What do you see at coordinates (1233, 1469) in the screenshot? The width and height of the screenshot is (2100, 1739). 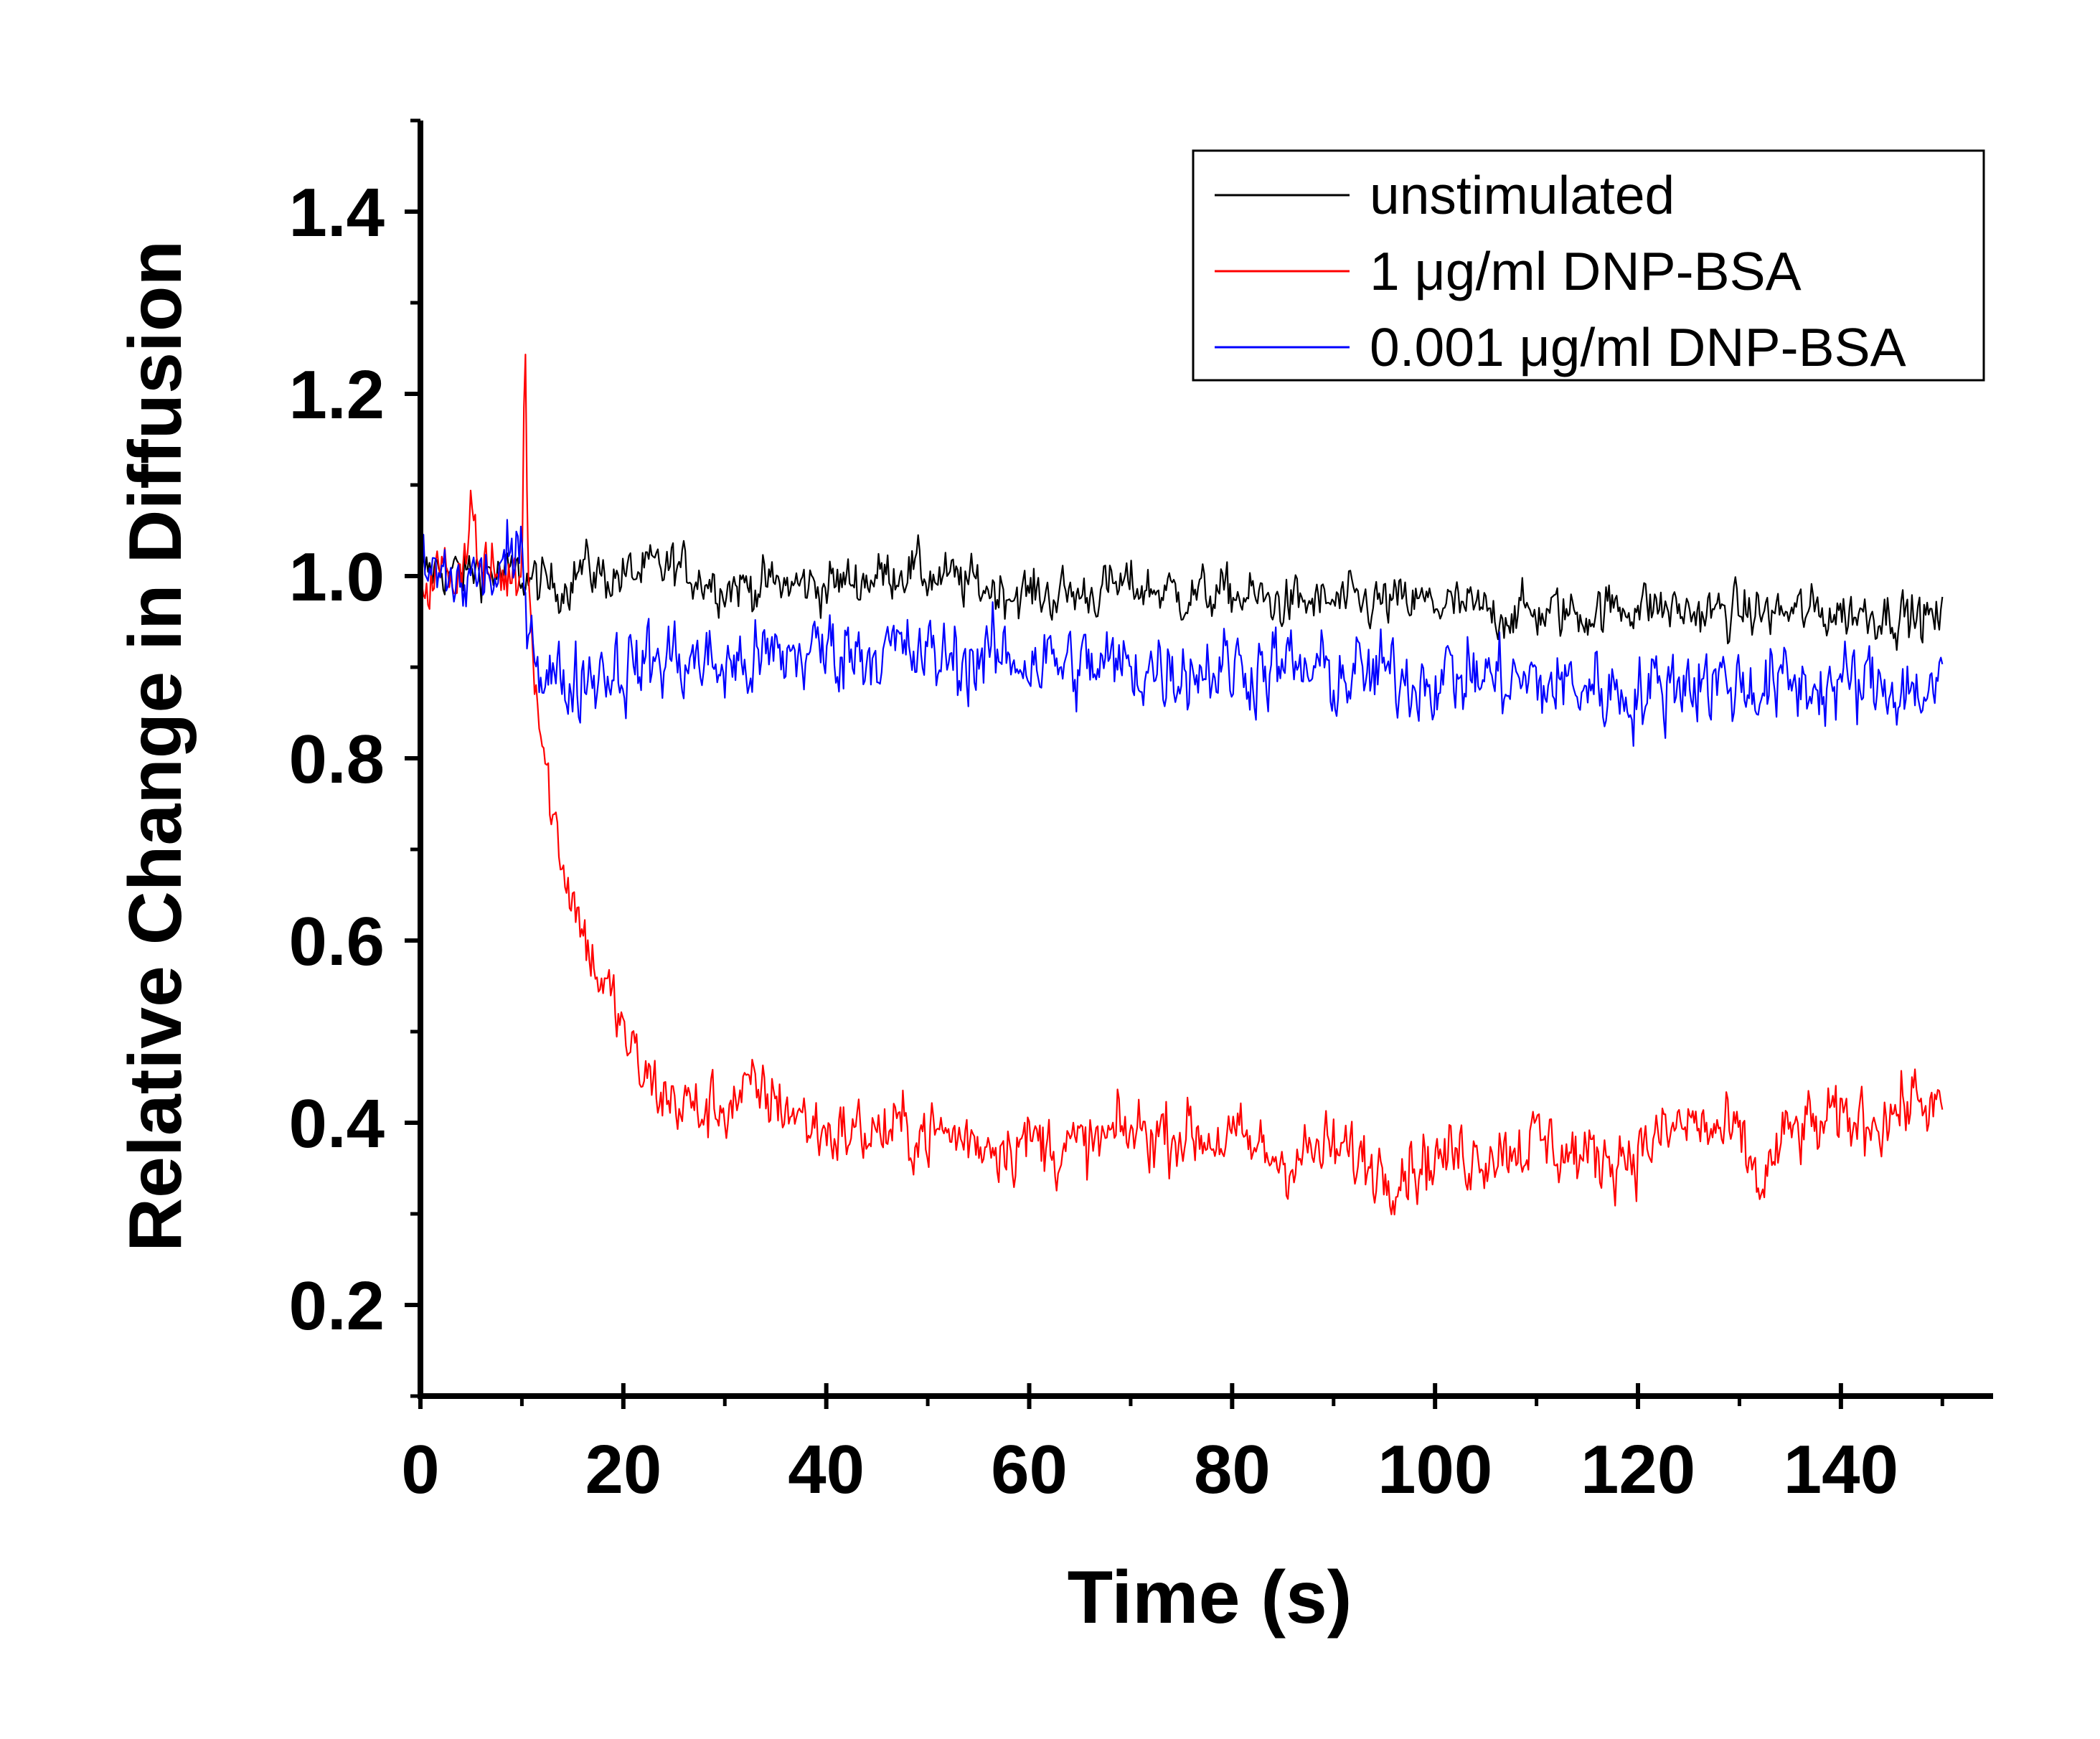 I see `x-tick-label: 80` at bounding box center [1233, 1469].